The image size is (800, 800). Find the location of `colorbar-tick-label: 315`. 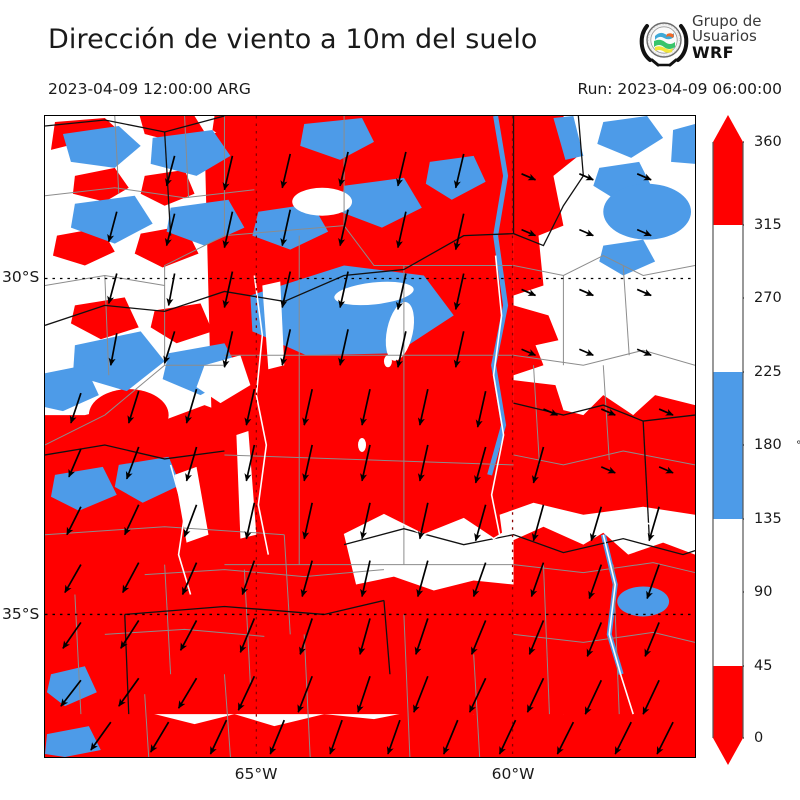

colorbar-tick-label: 315 is located at coordinates (768, 225).